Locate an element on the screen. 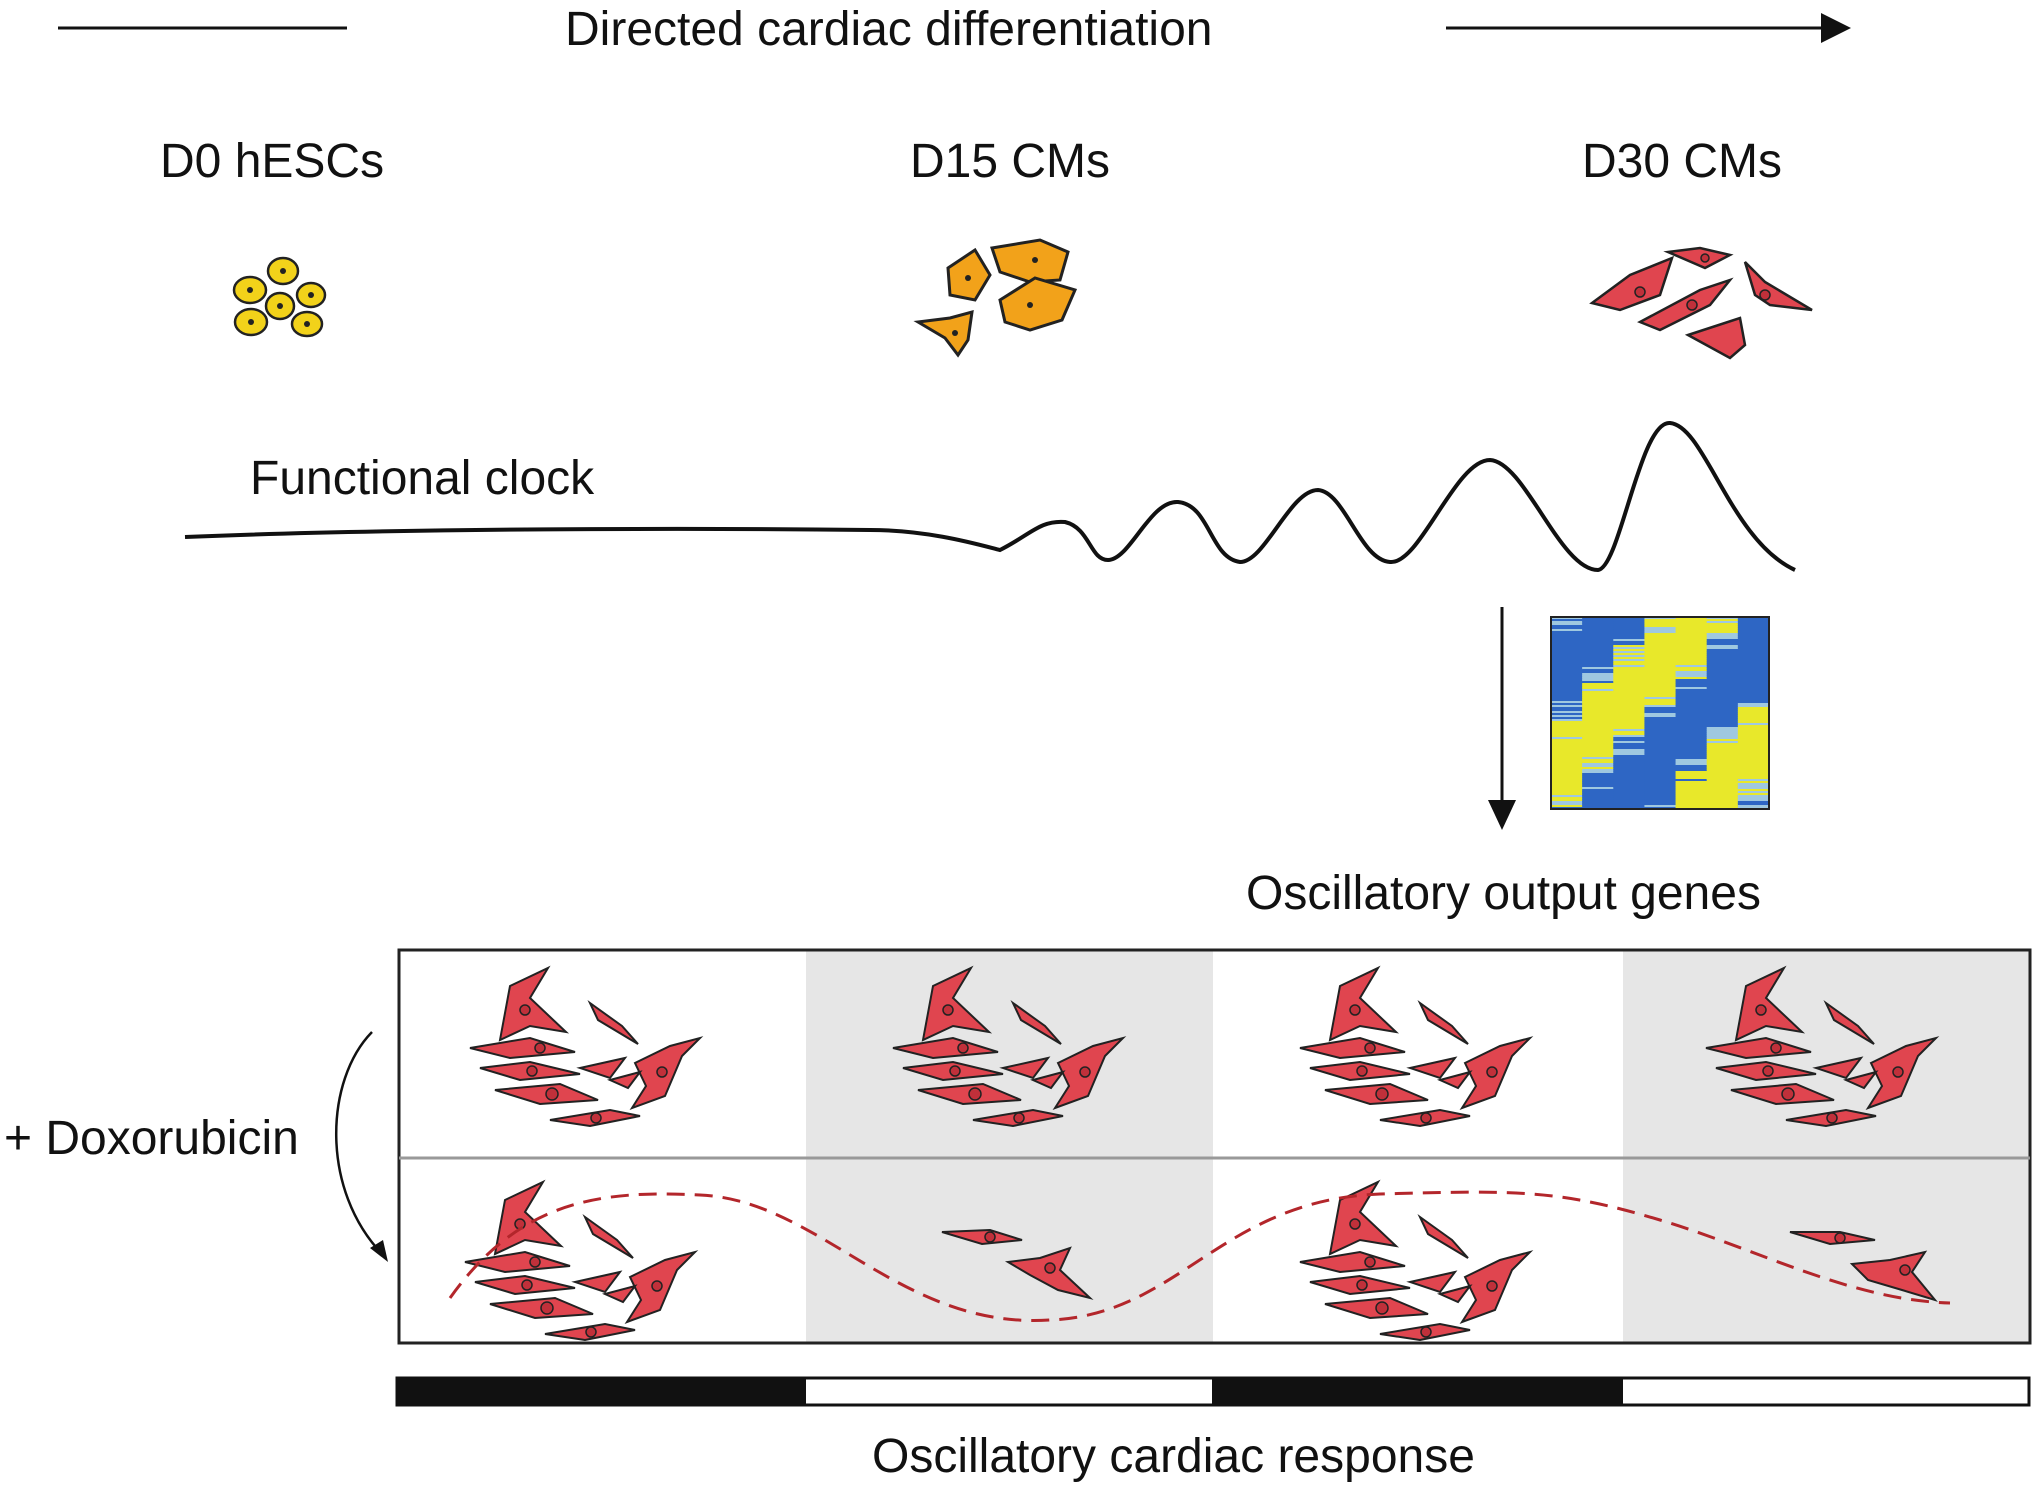 The height and width of the screenshot is (1492, 2033). hesc-cells is located at coordinates (279, 297).